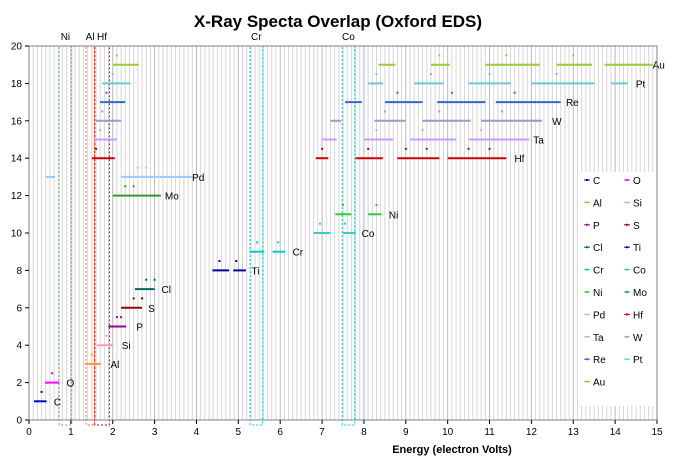 This screenshot has width=675, height=465. I want to click on series-label: Re, so click(572, 103).